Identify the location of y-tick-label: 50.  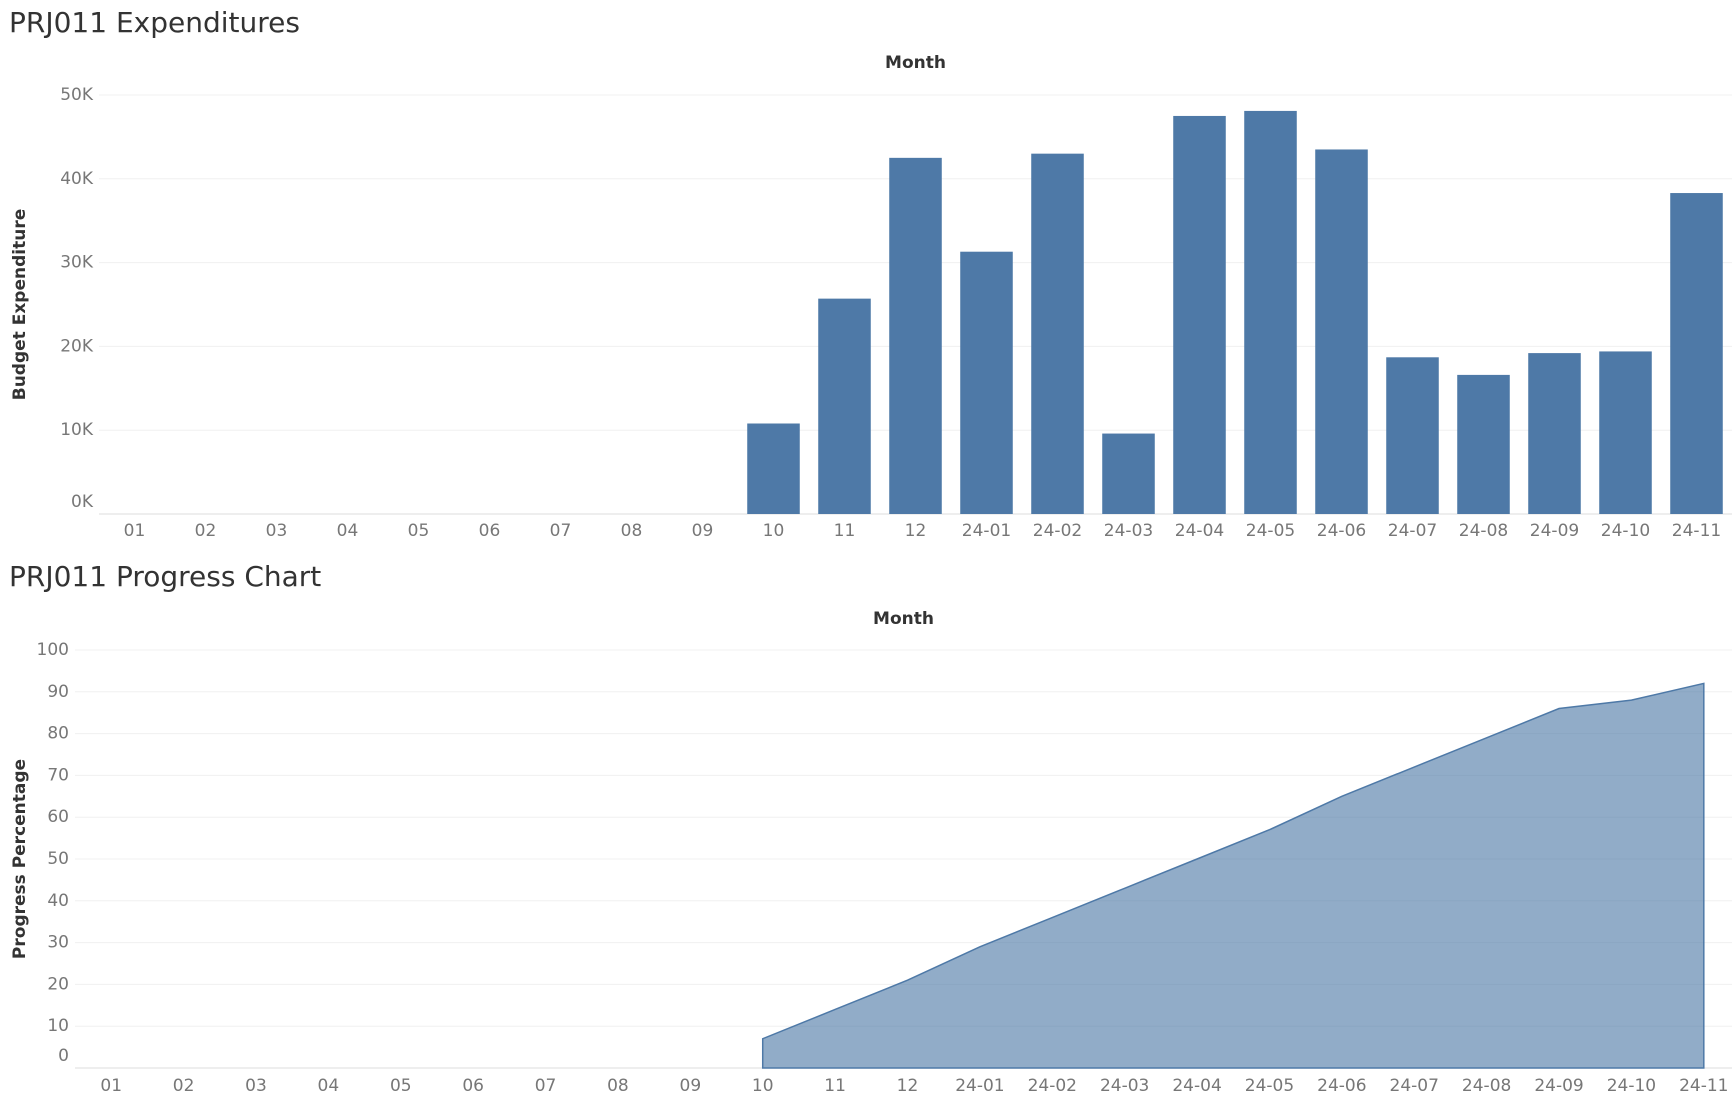
(58, 859).